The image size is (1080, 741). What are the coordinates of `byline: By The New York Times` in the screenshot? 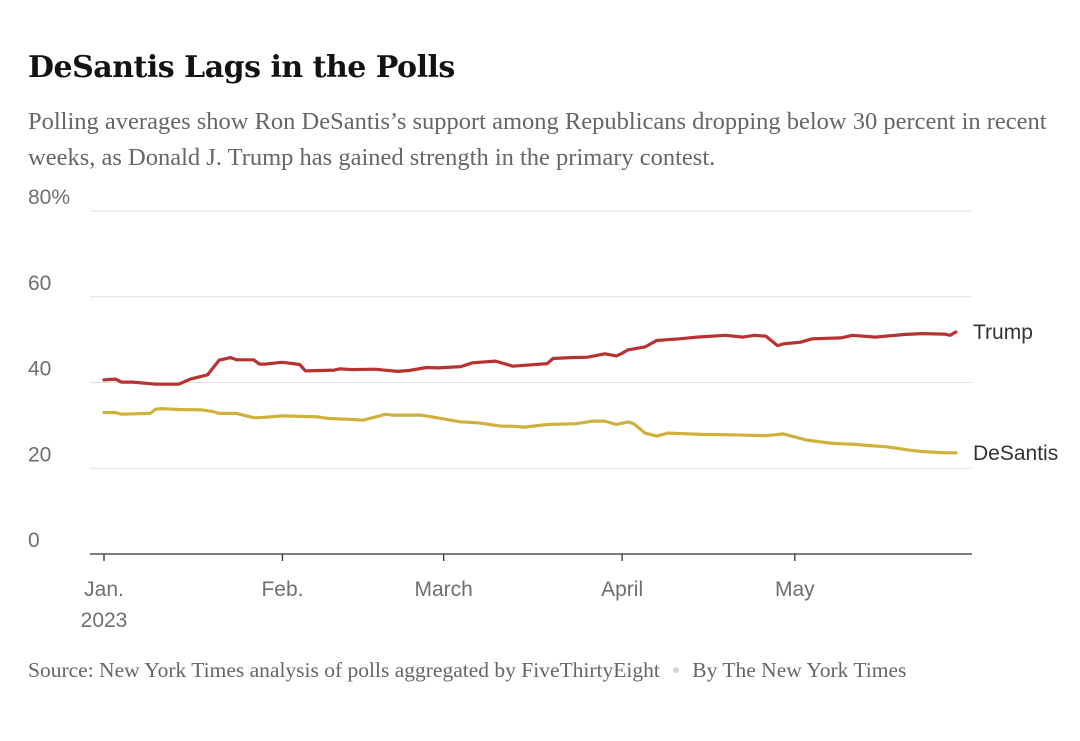 It's located at (799, 670).